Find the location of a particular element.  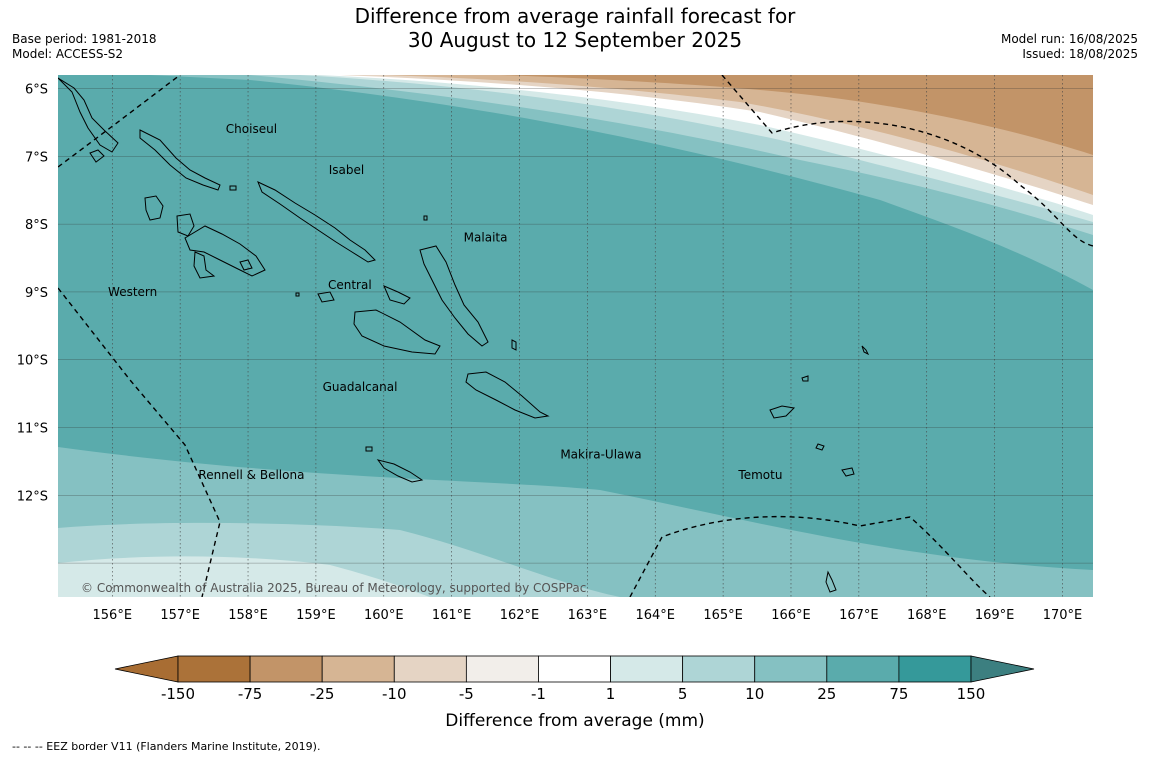

eez-border-west is located at coordinates (139, 442).